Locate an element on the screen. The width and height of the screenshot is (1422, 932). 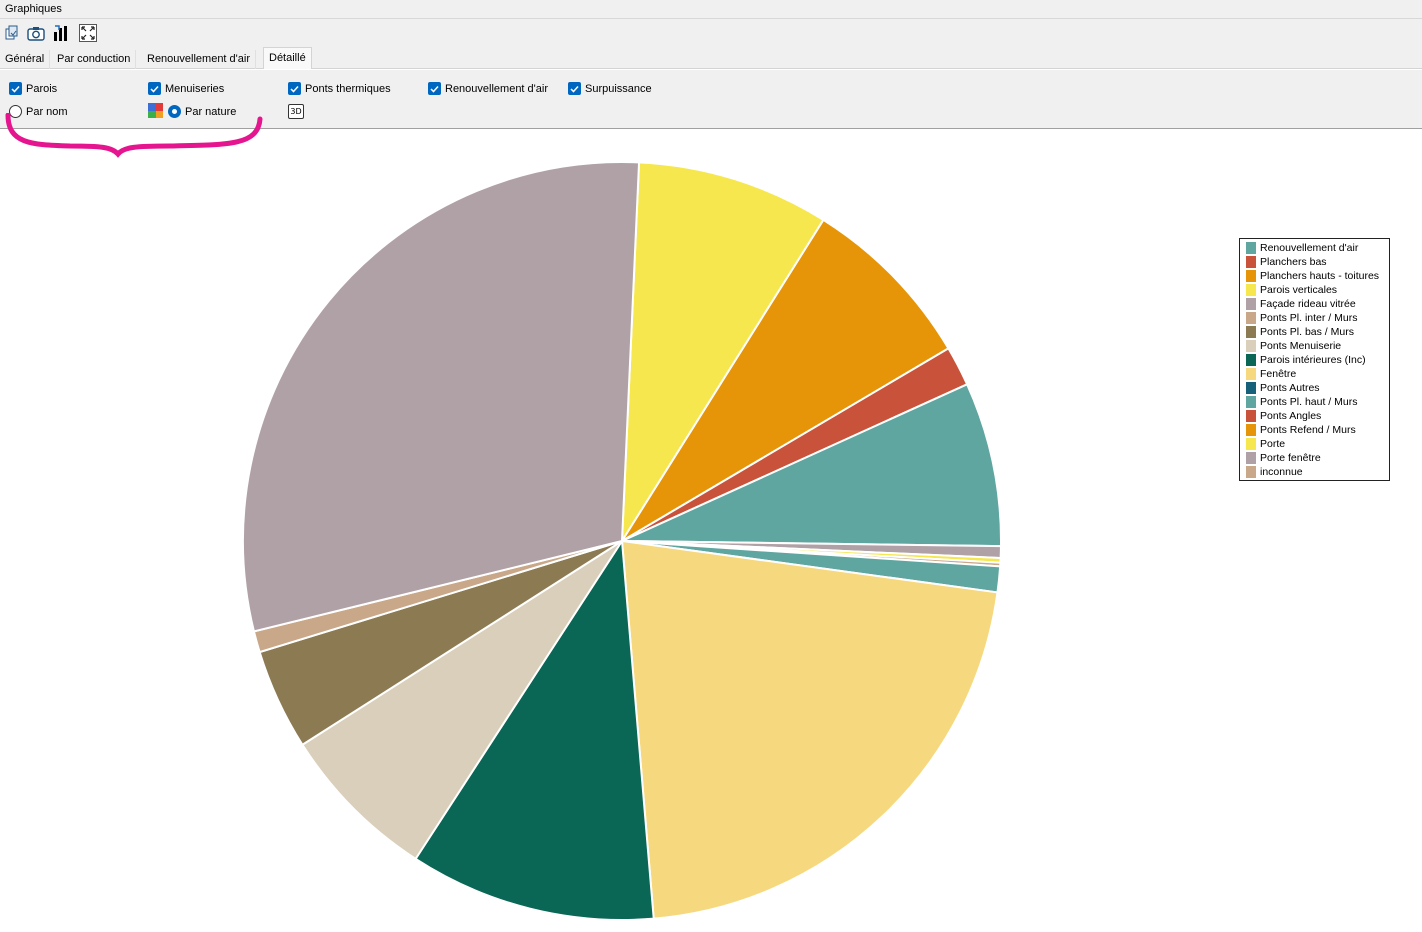
radio-par-nom: Par nom is located at coordinates (38, 111).